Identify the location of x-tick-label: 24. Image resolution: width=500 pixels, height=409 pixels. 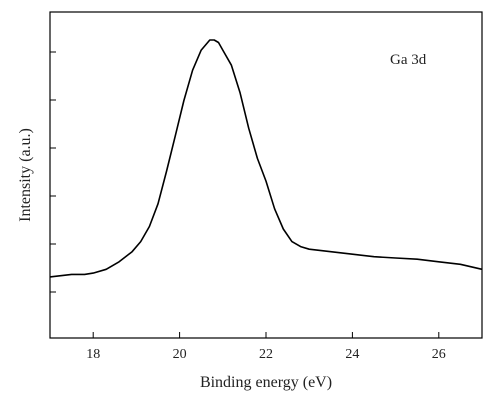
(352, 354).